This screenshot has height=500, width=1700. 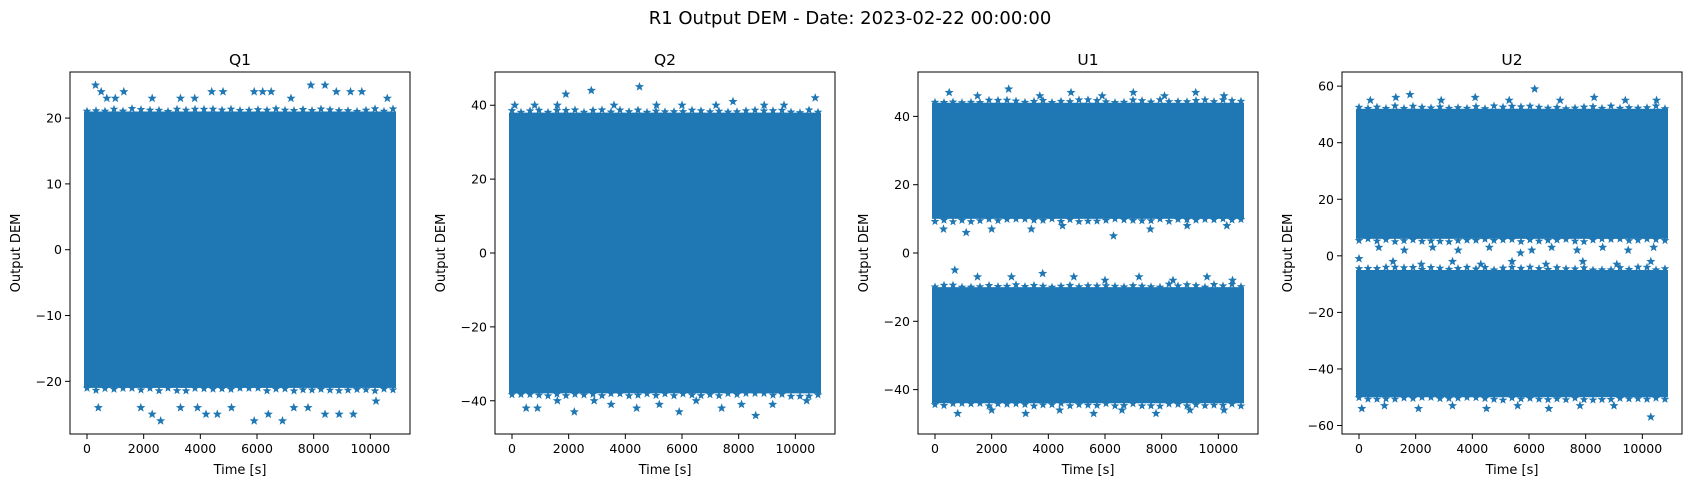 What do you see at coordinates (49, 315) in the screenshot?
I see `y-tick-label: −10` at bounding box center [49, 315].